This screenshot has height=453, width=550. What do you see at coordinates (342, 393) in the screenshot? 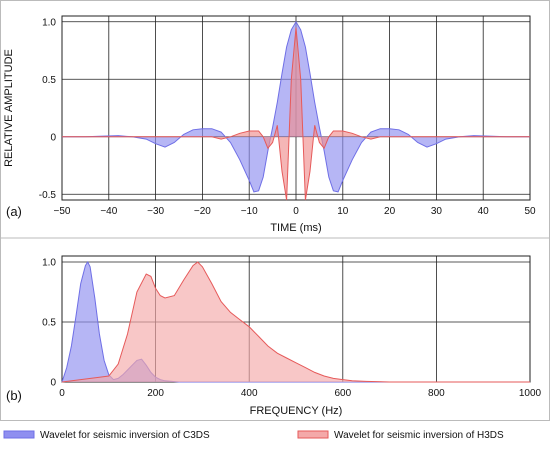
I see `x-tick-label: 600` at bounding box center [342, 393].